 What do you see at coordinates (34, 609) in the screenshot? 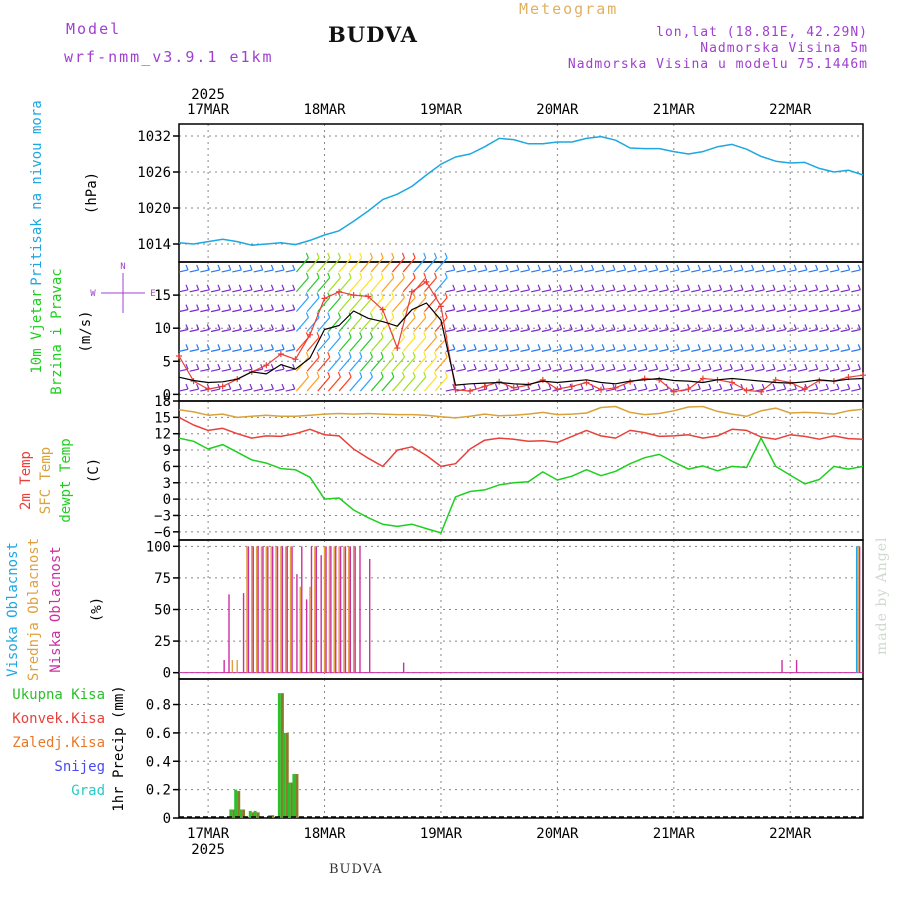
I see `mid-cloud-axis-title: Srednja Oblacnost` at bounding box center [34, 609].